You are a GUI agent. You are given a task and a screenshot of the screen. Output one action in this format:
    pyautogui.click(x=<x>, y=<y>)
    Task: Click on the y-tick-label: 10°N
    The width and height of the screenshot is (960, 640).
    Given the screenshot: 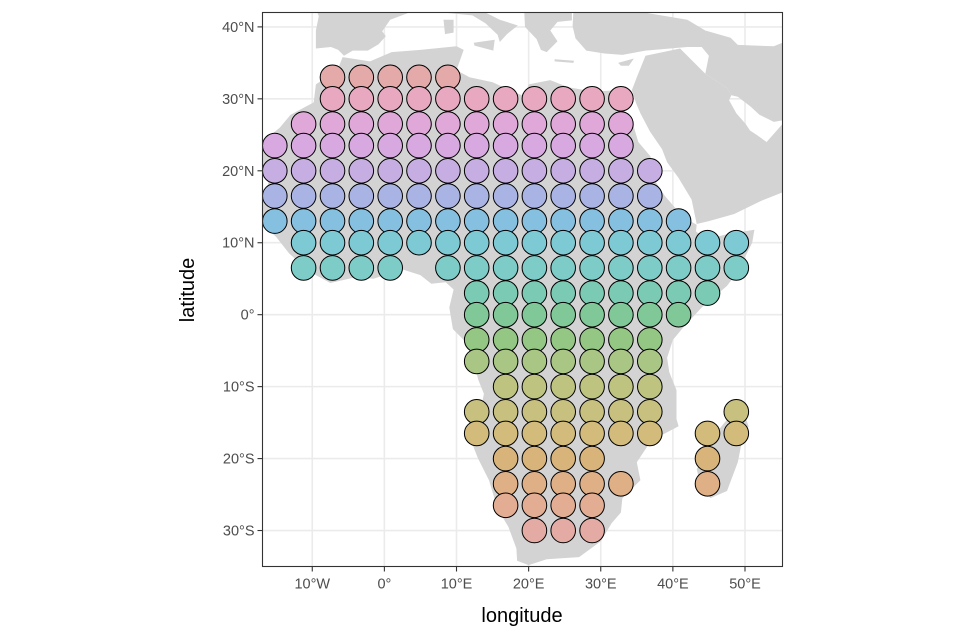 What is the action you would take?
    pyautogui.click(x=238, y=244)
    